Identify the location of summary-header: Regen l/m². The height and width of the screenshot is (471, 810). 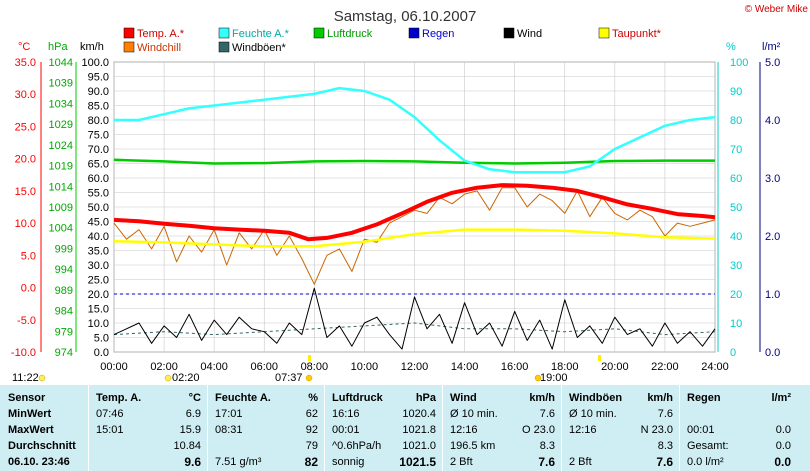
(738, 398).